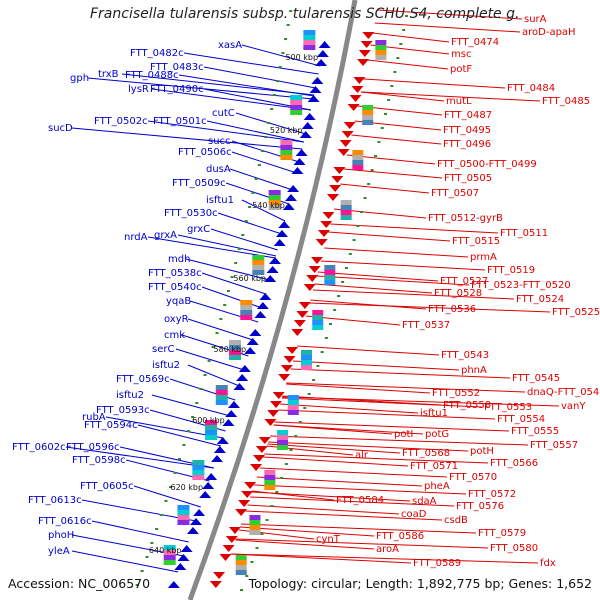 This screenshot has height=600, width=600. What do you see at coordinates (178, 301) in the screenshot?
I see `forward-gene-label: yqaB` at bounding box center [178, 301].